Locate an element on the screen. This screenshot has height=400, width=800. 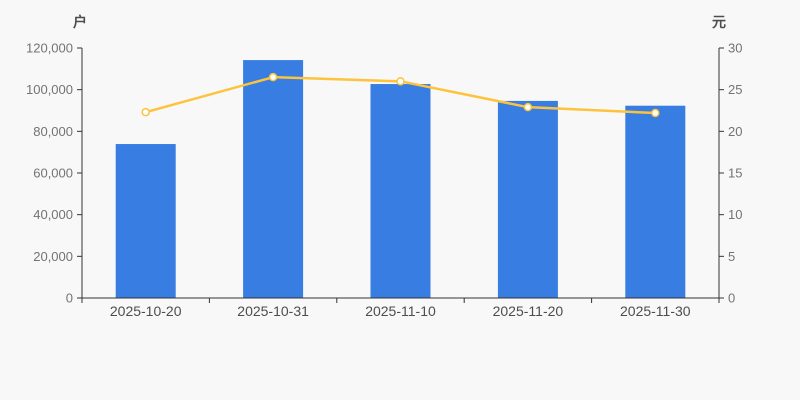
right-axis-tick-label-1: 5 is located at coordinates (731, 256).